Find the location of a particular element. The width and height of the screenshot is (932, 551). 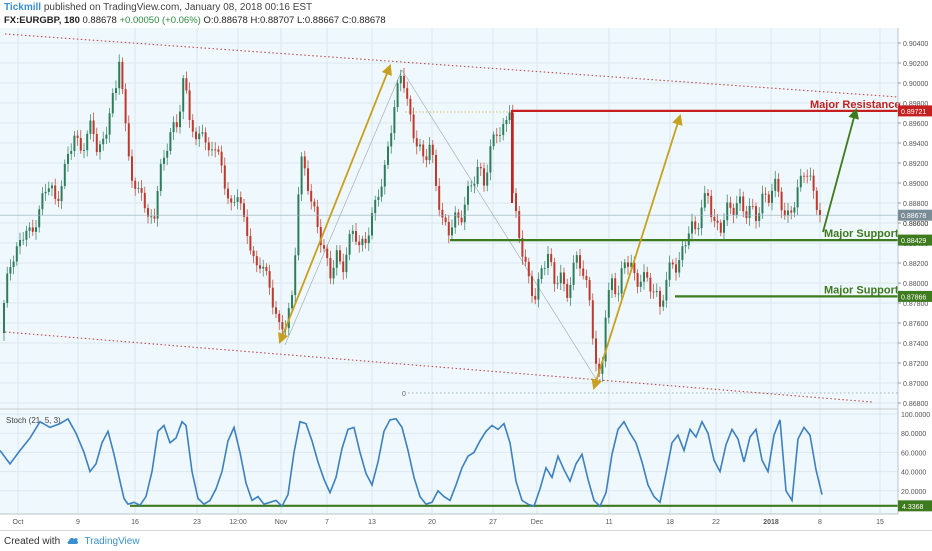

price-tick-label: 0.87400 is located at coordinates (915, 344).